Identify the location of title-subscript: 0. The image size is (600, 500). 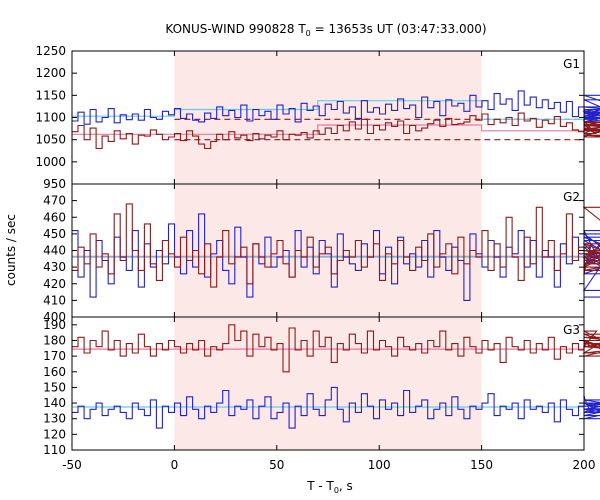
(308, 33).